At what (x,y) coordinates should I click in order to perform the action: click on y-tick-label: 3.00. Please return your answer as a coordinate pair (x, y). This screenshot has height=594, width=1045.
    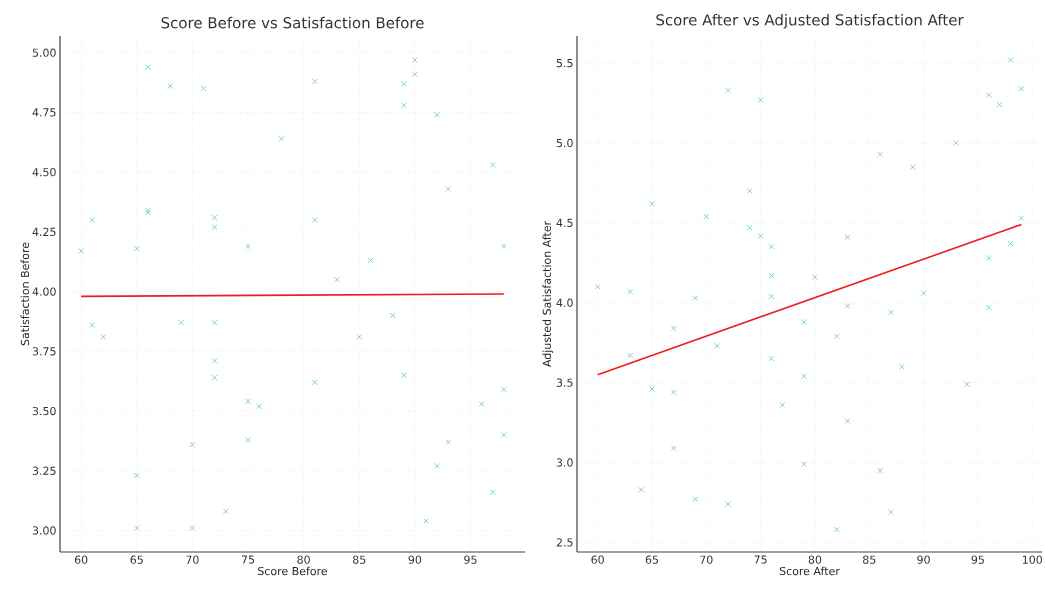
    Looking at the image, I should click on (44, 530).